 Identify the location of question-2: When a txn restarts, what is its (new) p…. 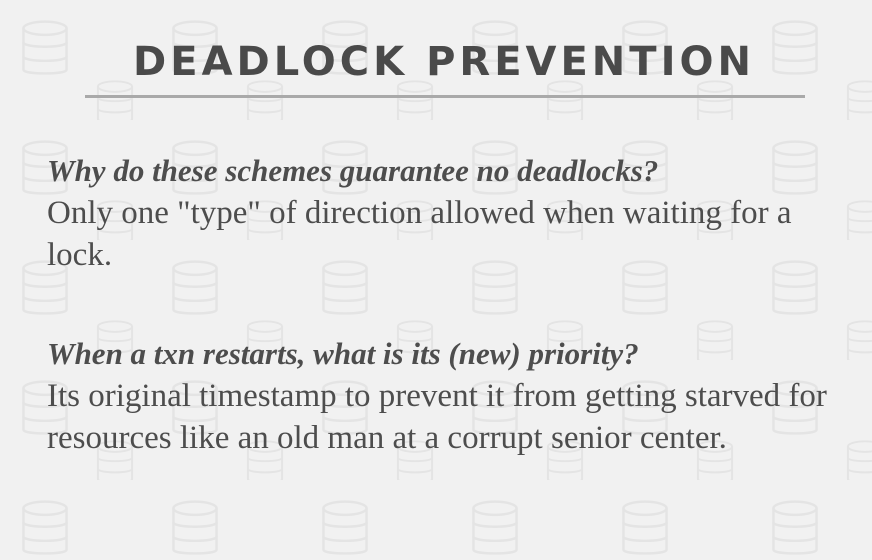
(343, 353).